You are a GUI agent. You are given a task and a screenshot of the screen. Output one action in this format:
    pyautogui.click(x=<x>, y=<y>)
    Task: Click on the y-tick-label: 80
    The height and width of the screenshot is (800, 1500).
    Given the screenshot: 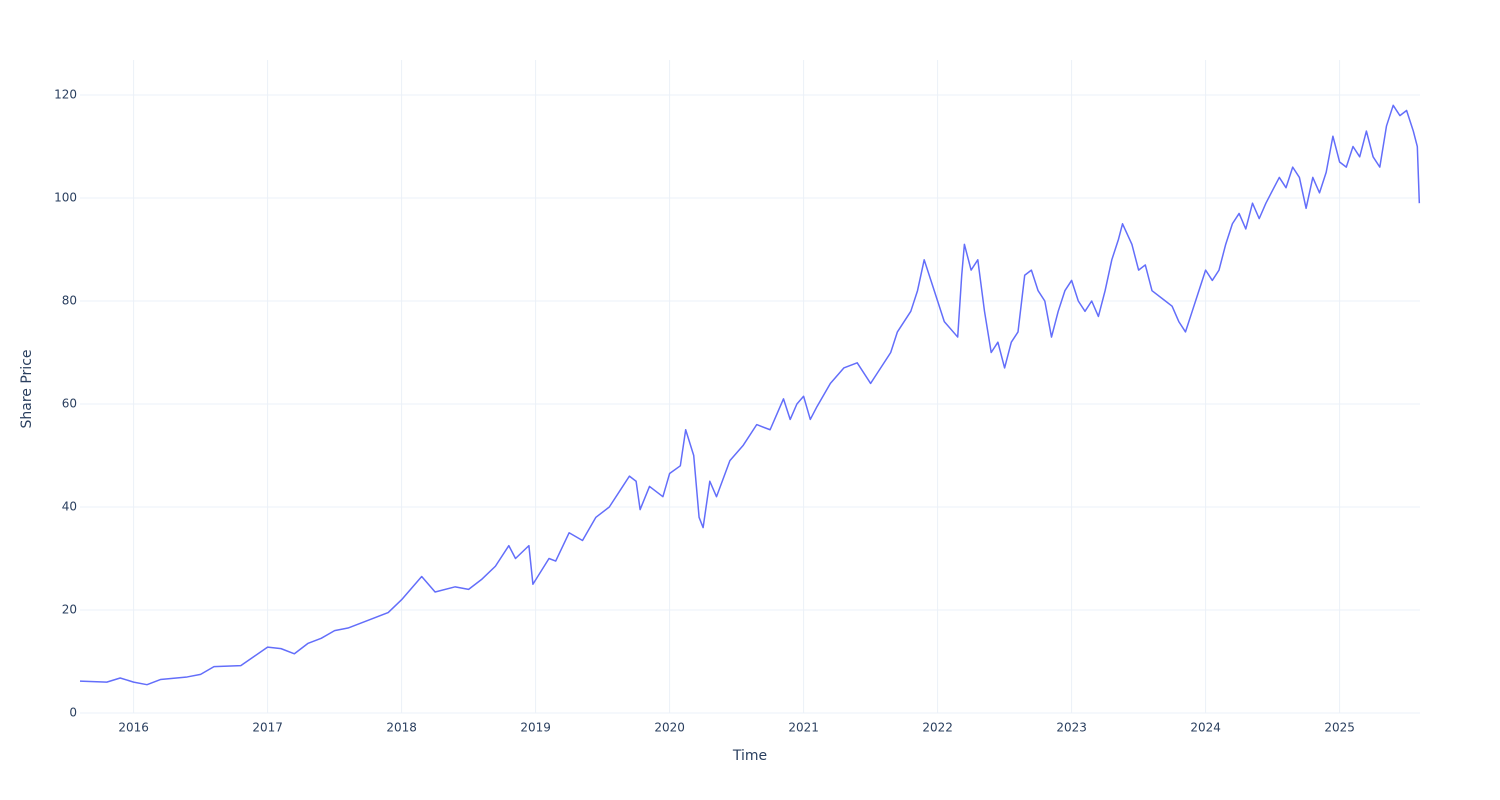 What is the action you would take?
    pyautogui.click(x=69, y=301)
    